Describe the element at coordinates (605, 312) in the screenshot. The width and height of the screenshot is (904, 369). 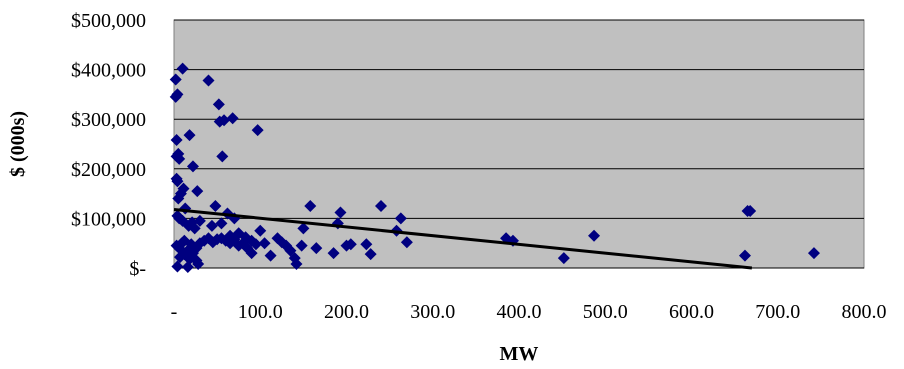
I see `x-tick-label: 500.0` at that location.